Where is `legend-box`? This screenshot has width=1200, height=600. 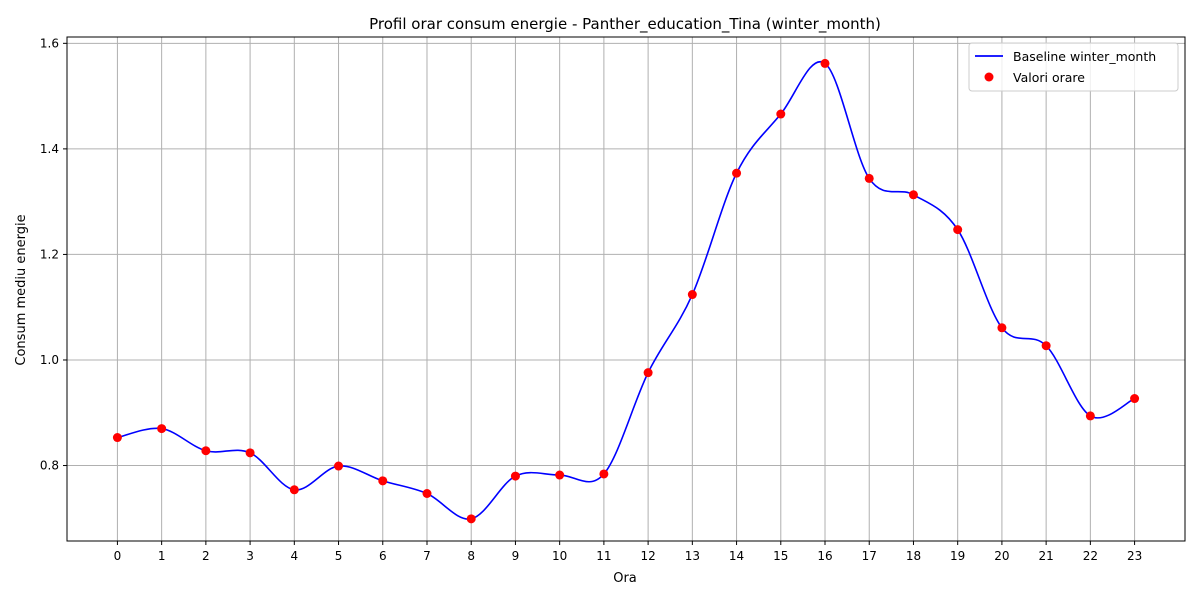 legend-box is located at coordinates (1073, 67).